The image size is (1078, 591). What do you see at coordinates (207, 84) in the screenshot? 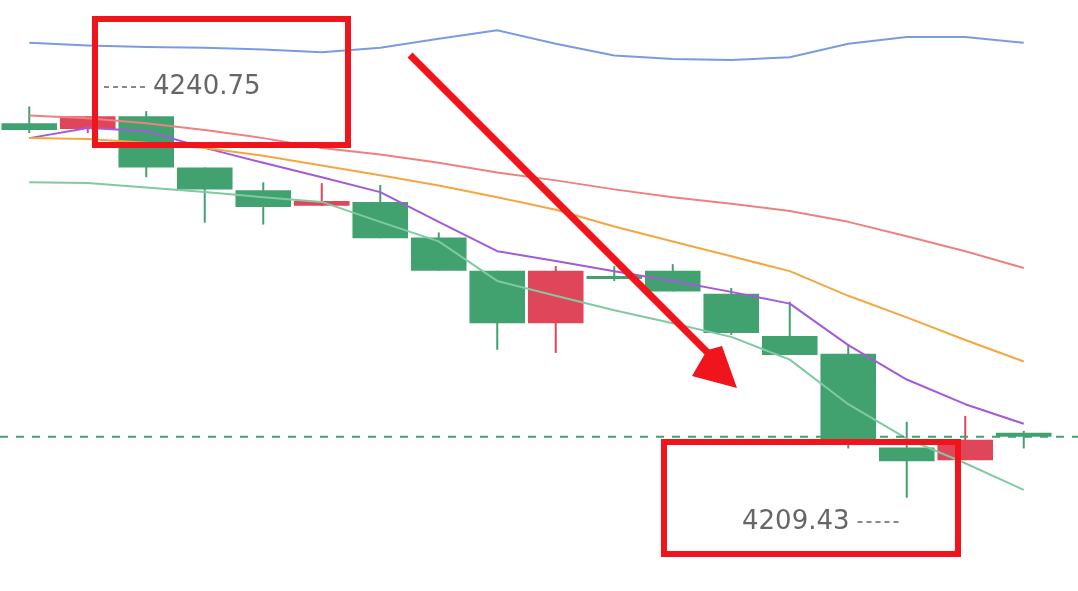
I see `text: 4240.75` at bounding box center [207, 84].